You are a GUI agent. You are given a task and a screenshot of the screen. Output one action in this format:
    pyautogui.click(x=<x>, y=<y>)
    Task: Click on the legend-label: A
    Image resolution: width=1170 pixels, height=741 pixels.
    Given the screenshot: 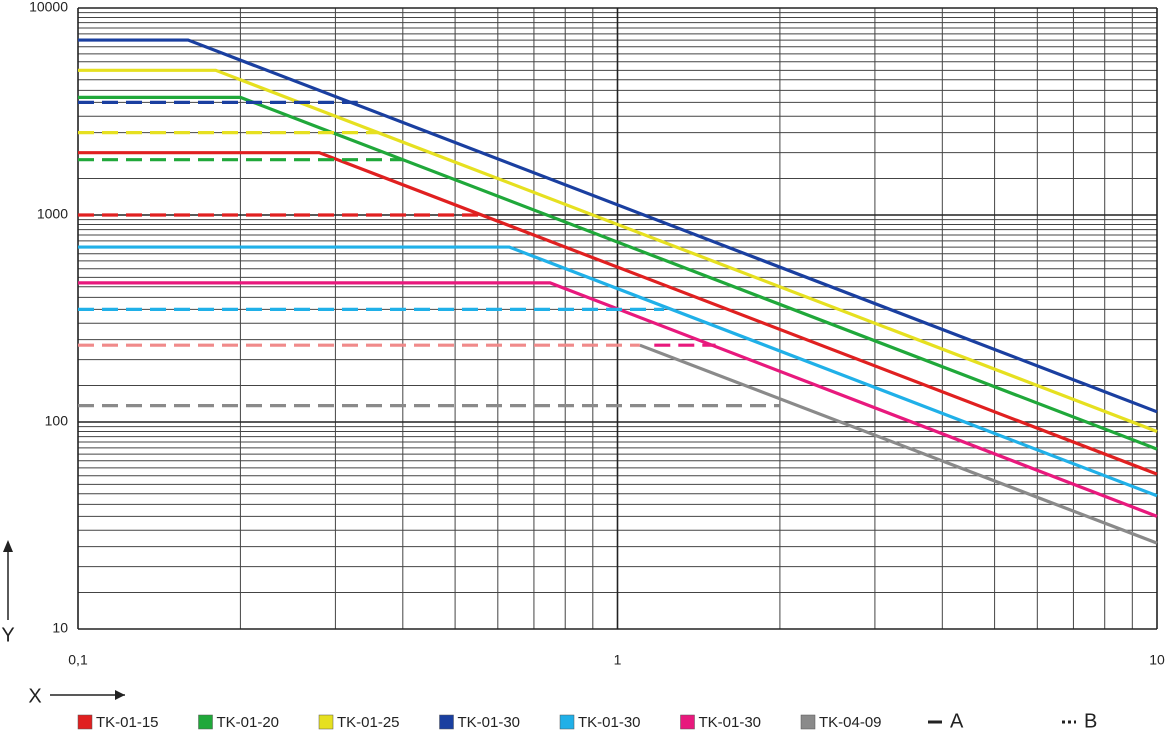 What is the action you would take?
    pyautogui.click(x=957, y=721)
    